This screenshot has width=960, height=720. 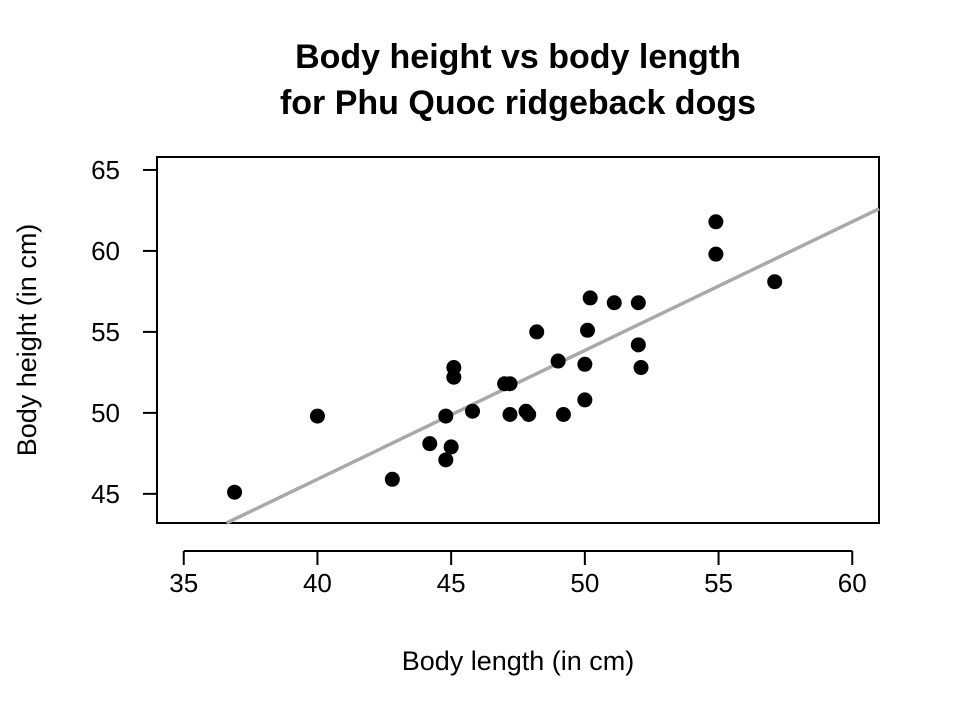 I want to click on y-tick-label: 65, so click(x=105, y=170).